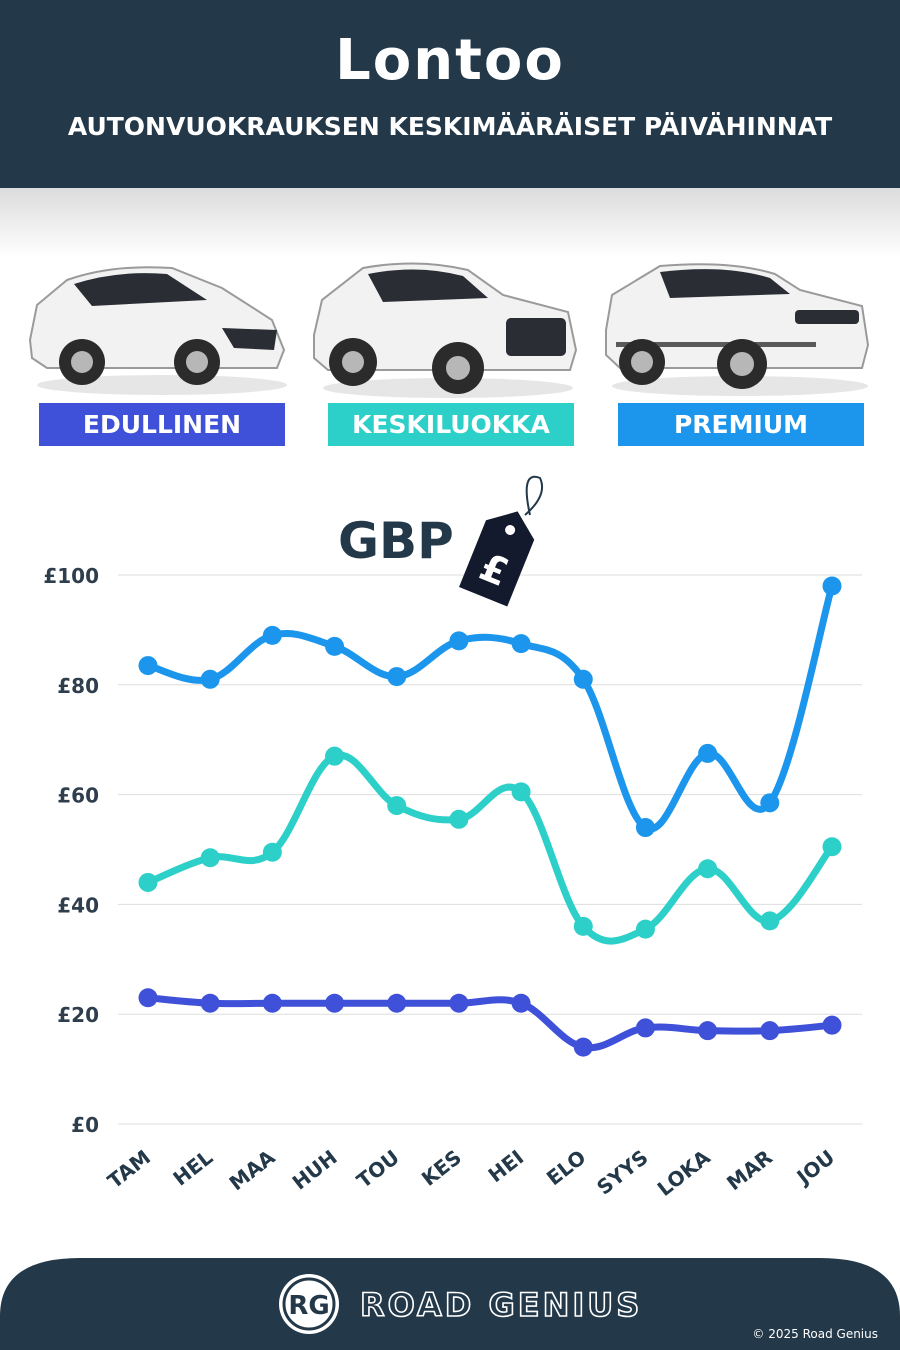  What do you see at coordinates (162, 424) in the screenshot?
I see `category-label-economy: EDULLINEN` at bounding box center [162, 424].